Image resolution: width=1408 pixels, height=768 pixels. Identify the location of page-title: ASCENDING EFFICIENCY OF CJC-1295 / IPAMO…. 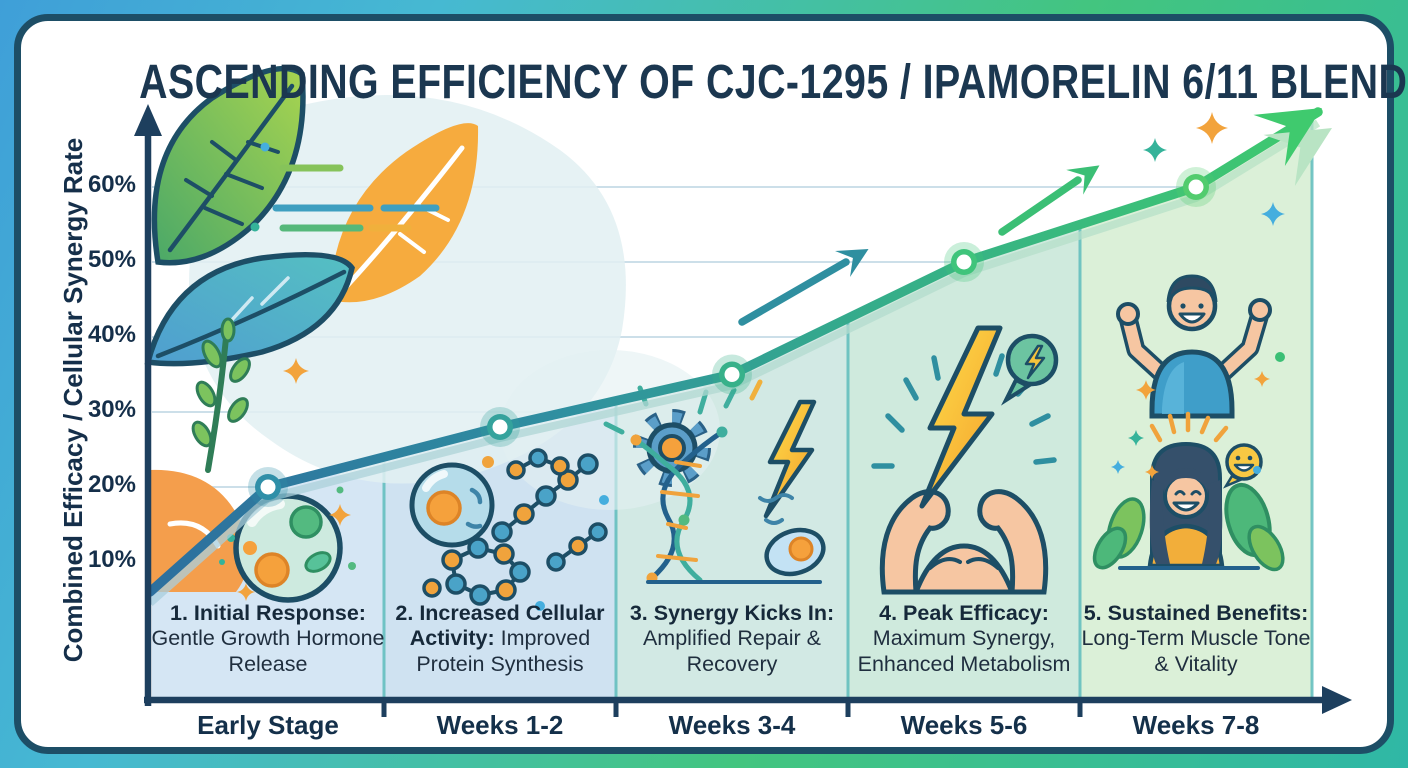
(773, 83).